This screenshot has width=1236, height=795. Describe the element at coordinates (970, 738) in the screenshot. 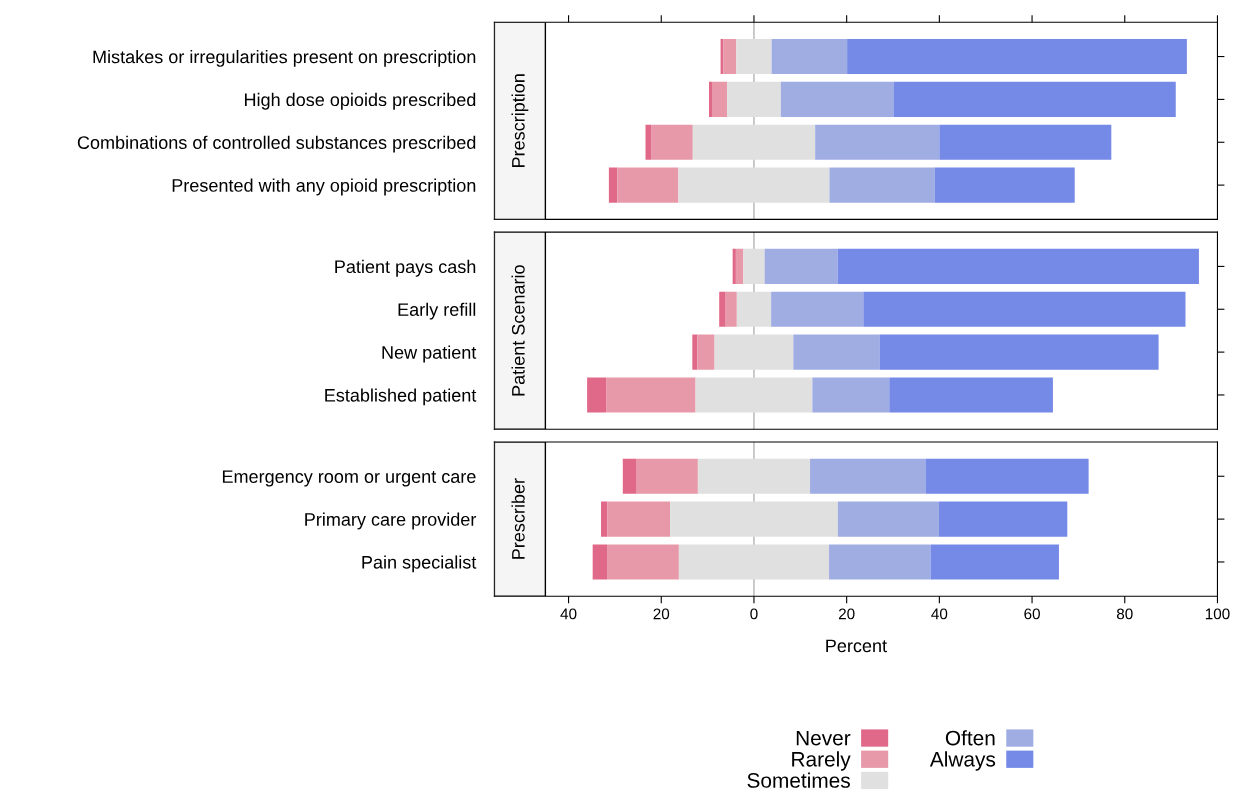

I see `legend-label: Often` at that location.